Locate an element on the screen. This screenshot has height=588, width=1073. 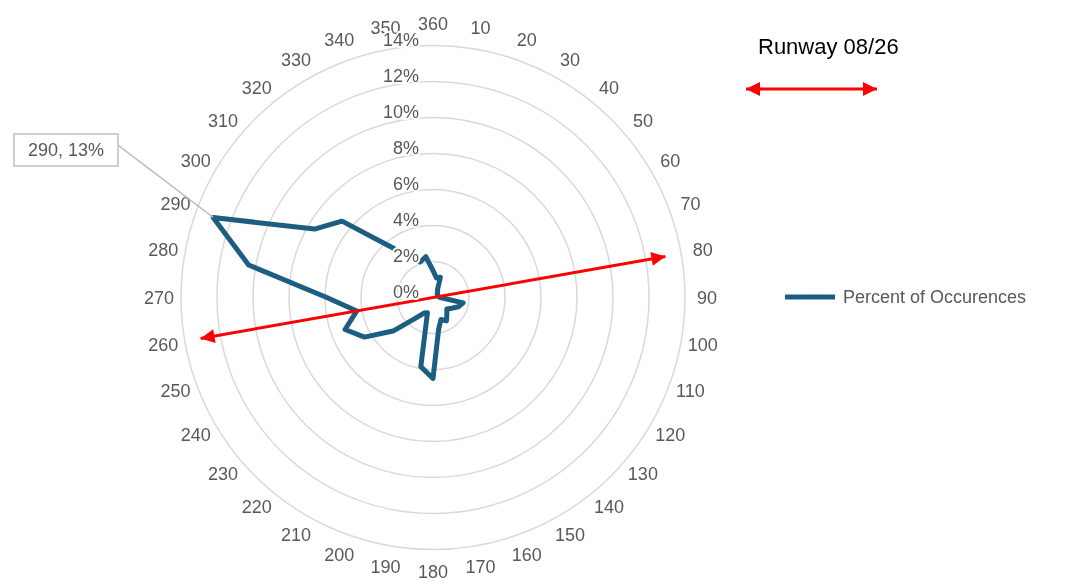
spoke-label: 280 is located at coordinates (163, 249).